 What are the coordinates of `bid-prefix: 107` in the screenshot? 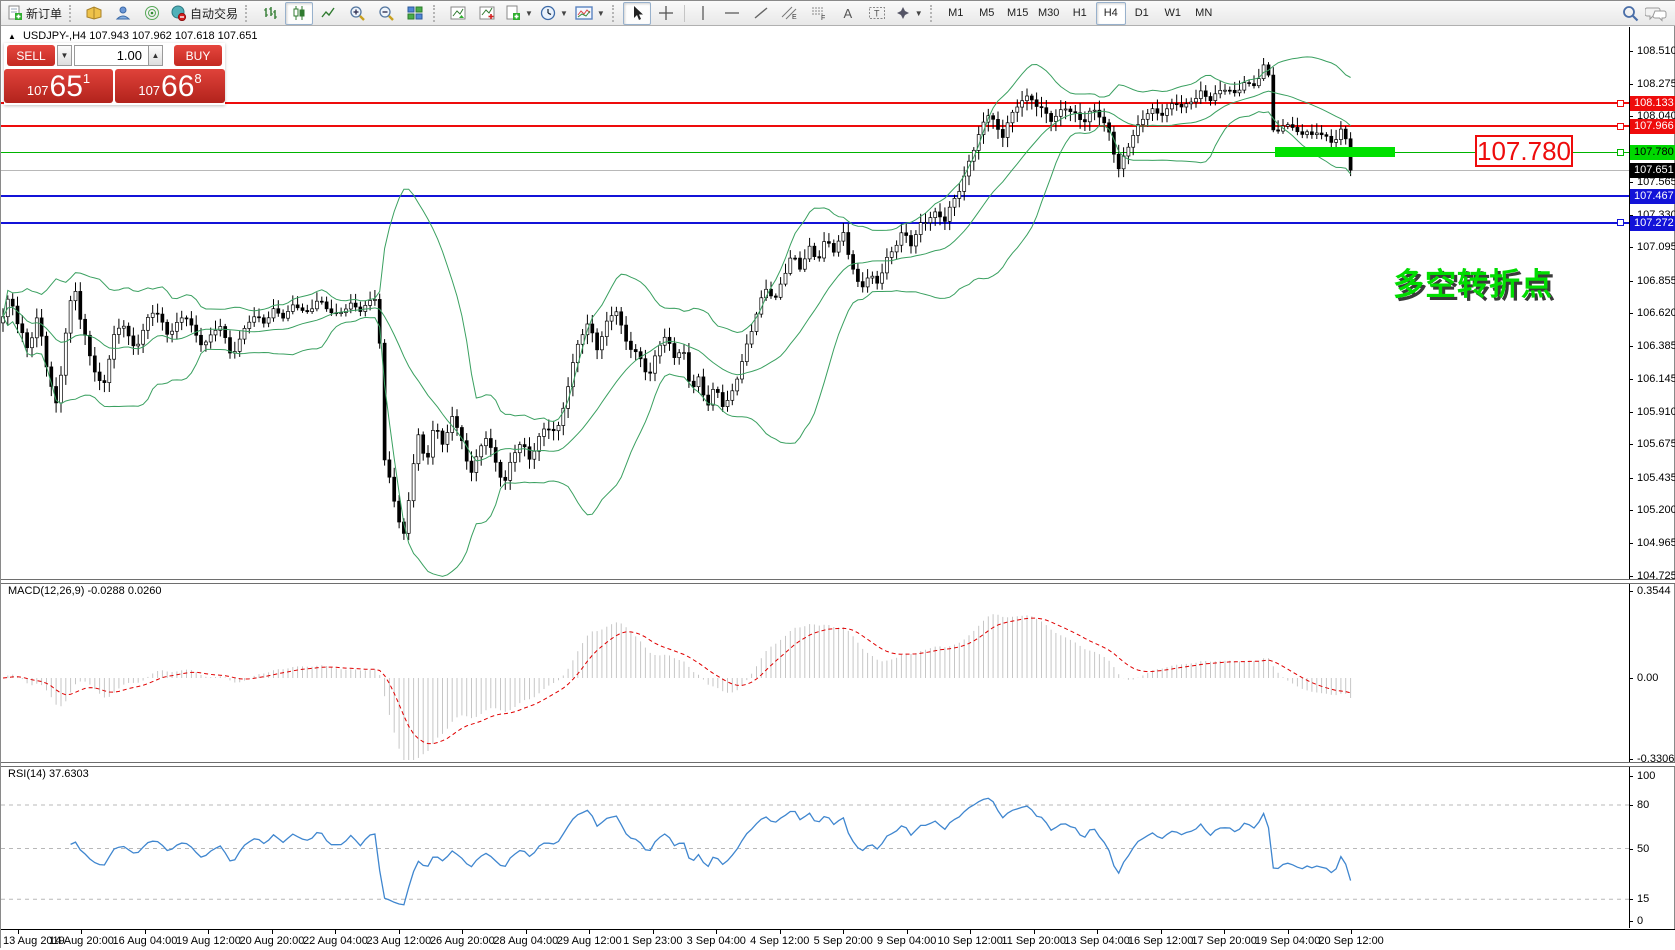 It's located at (37, 90).